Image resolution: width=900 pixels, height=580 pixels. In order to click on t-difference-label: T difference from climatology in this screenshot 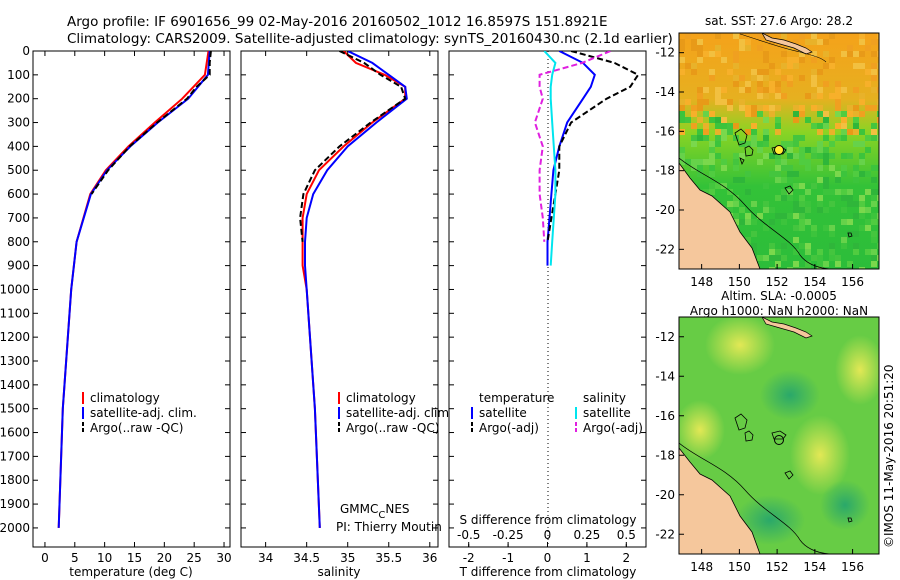, I will do `click(548, 572)`.